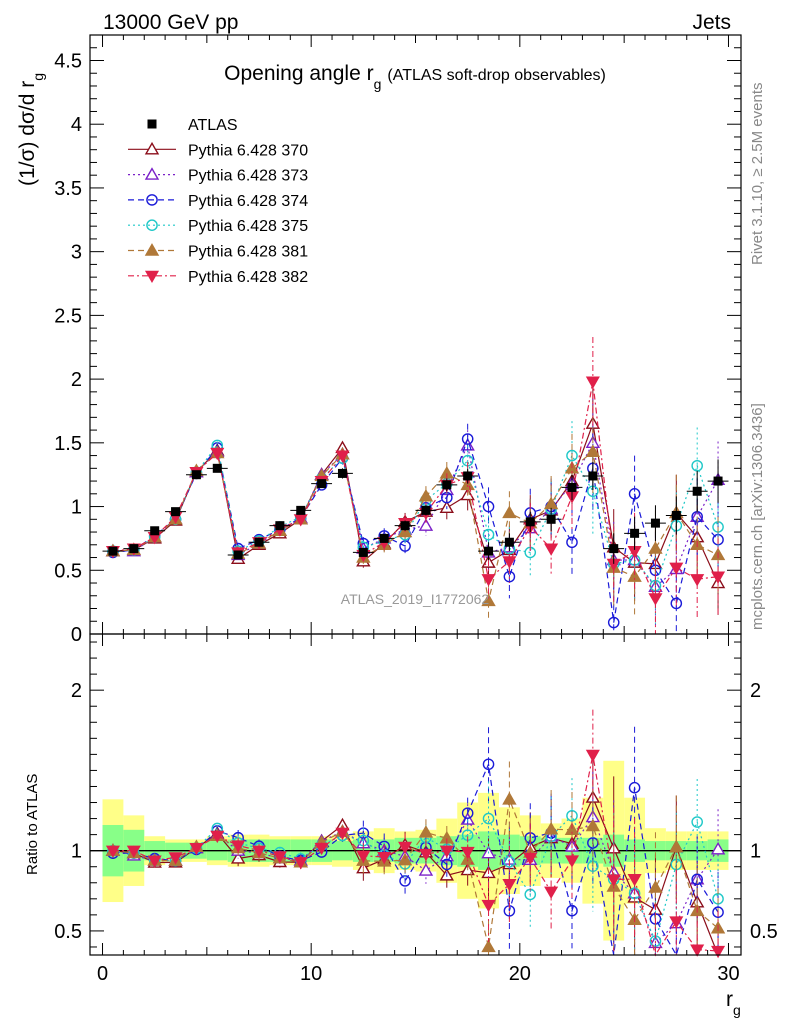 This screenshot has height=1024, width=786. Describe the element at coordinates (76, 691) in the screenshot. I see `ratio-tick-label-left: 2` at that location.